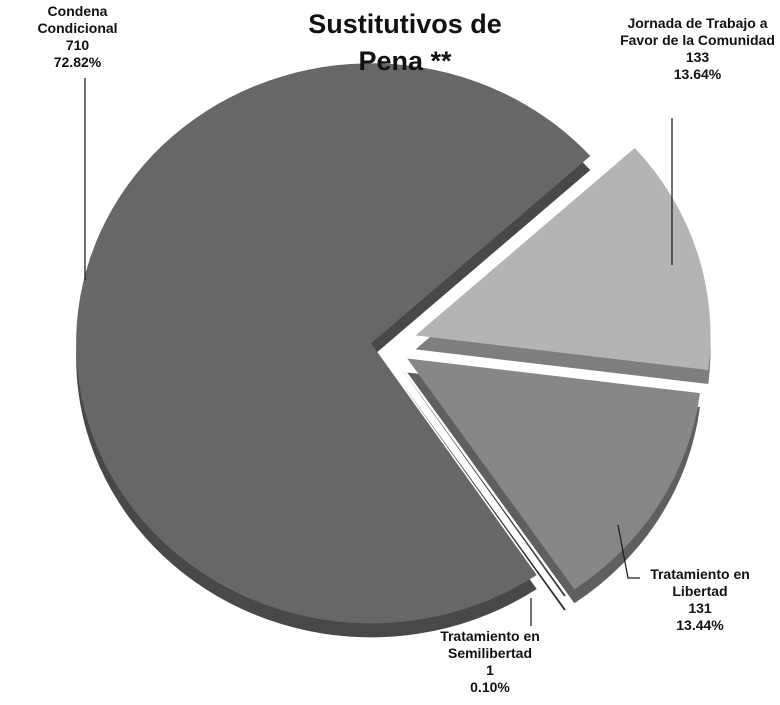  What do you see at coordinates (700, 608) in the screenshot?
I see `slice-value: 131` at bounding box center [700, 608].